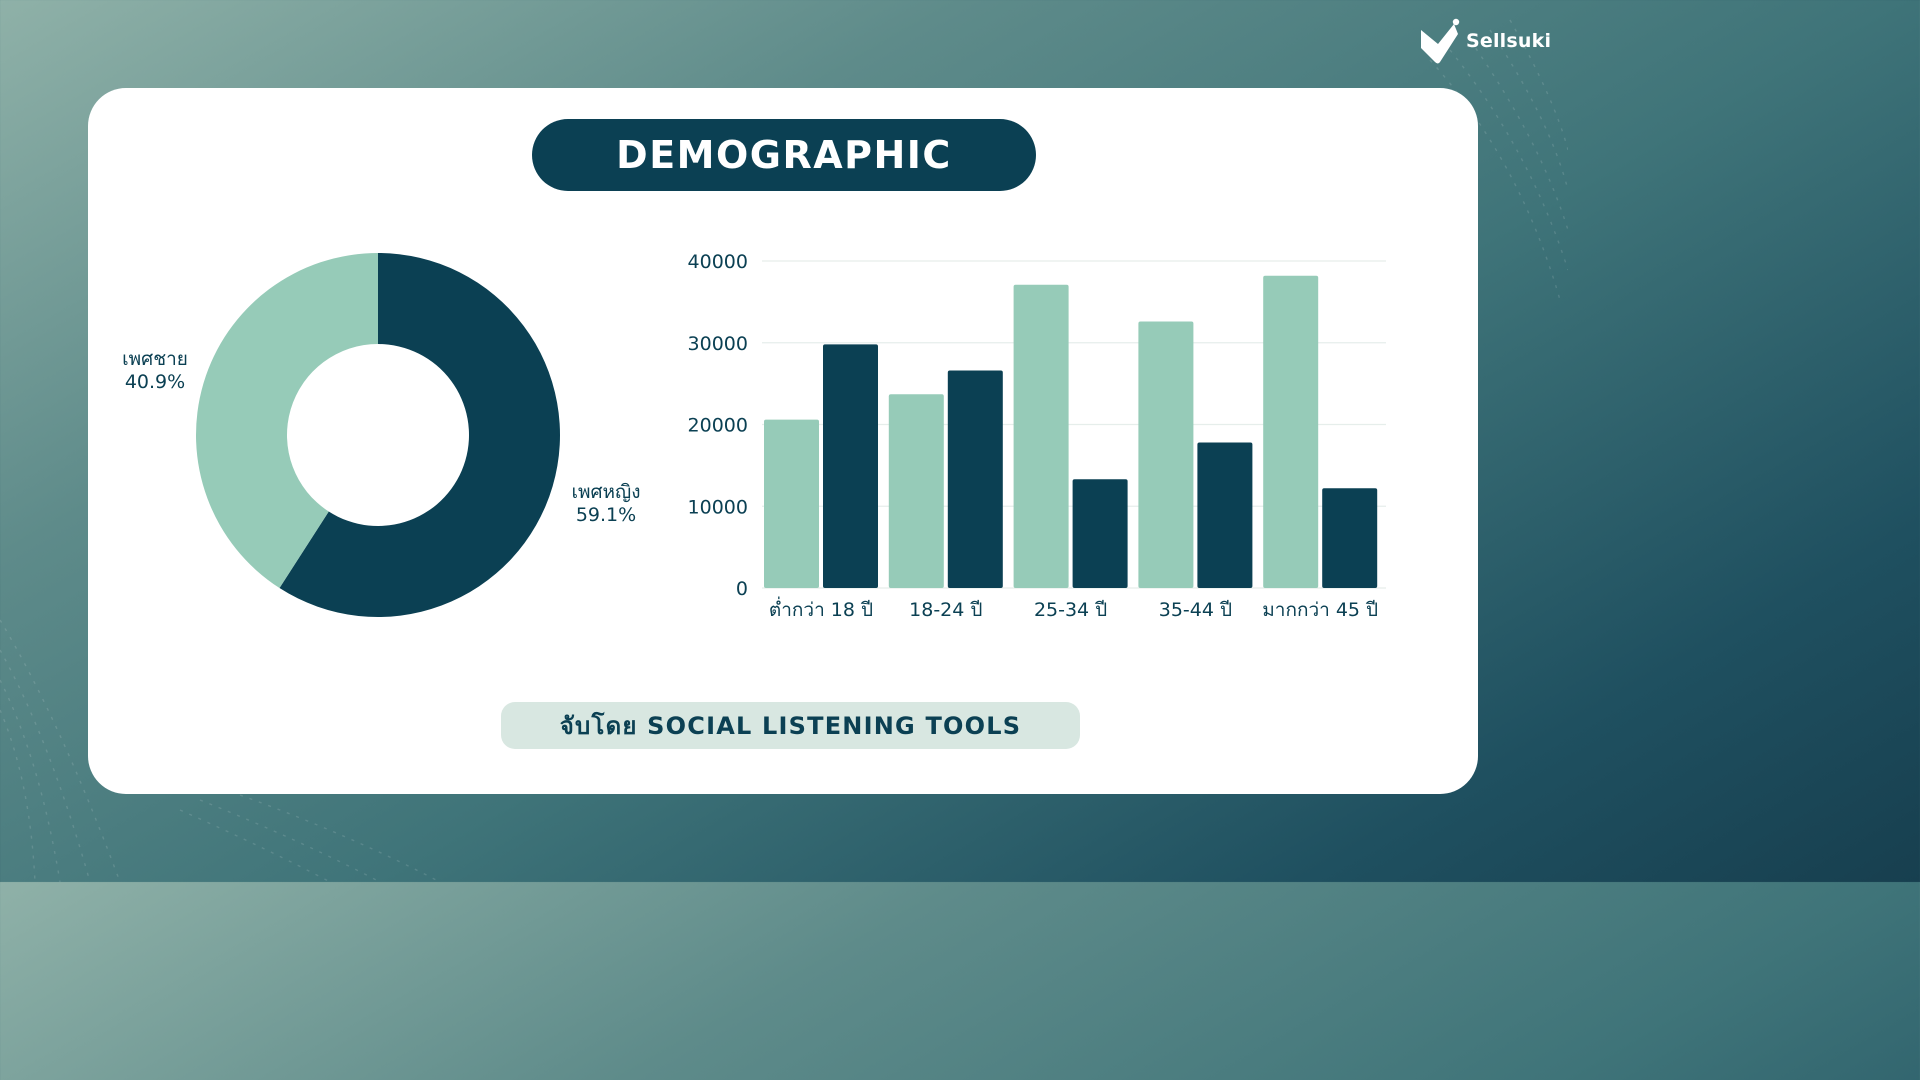 The width and height of the screenshot is (1920, 1080). Describe the element at coordinates (1070, 610) in the screenshot. I see `x-tick-label-2: 25-34 ปี` at that location.